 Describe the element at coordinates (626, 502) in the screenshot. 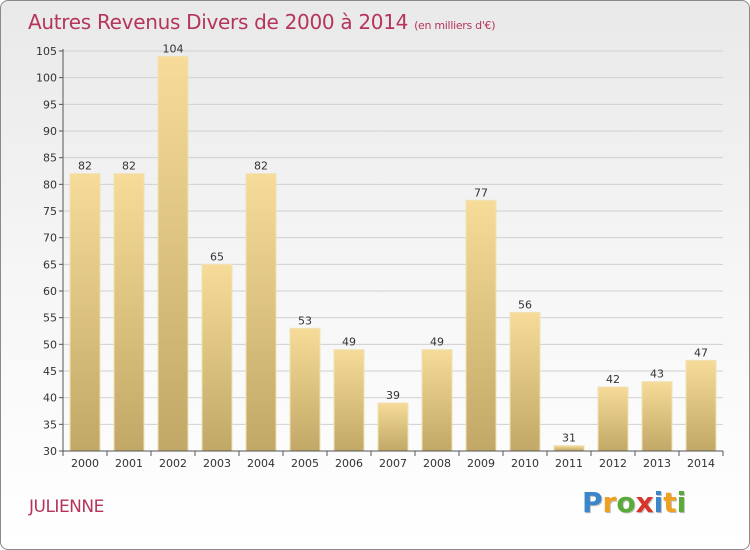

I see `logo-letter: o` at that location.